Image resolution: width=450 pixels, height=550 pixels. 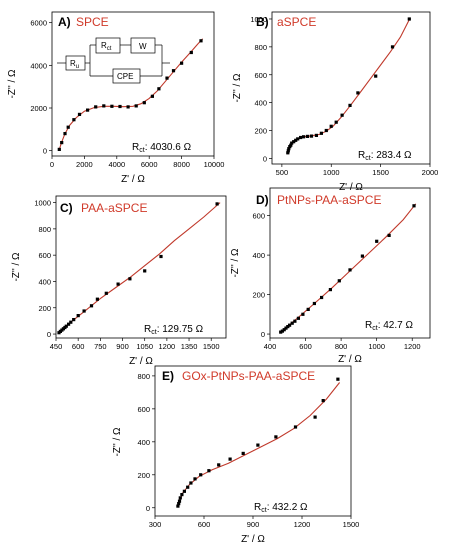 I want to click on plot-frame, so click(x=350, y=263).